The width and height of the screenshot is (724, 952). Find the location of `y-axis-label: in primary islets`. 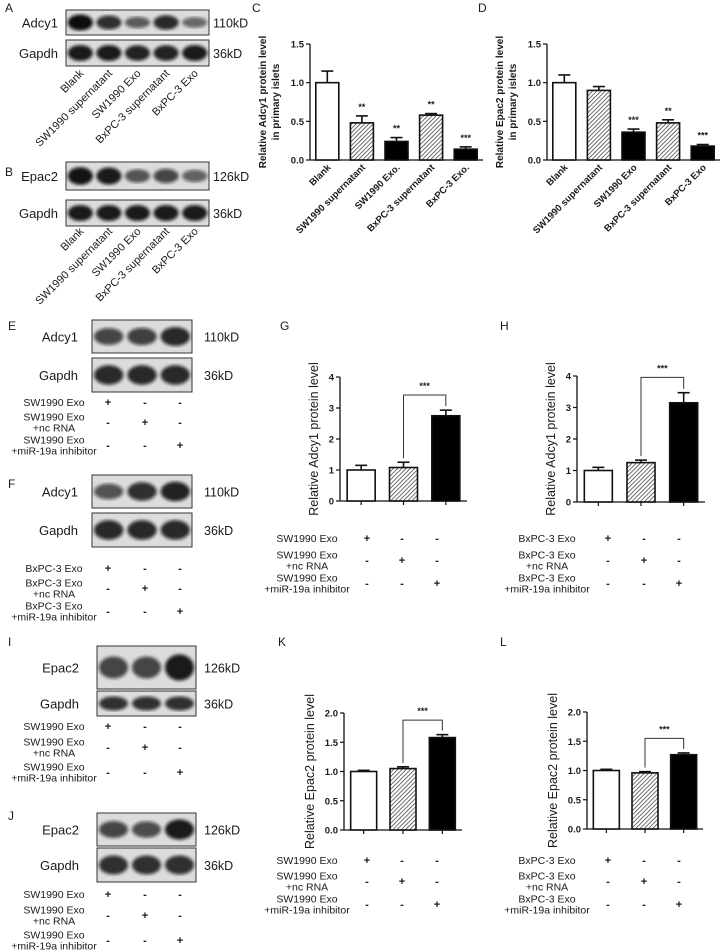

y-axis-label: in primary islets is located at coordinates (513, 101).